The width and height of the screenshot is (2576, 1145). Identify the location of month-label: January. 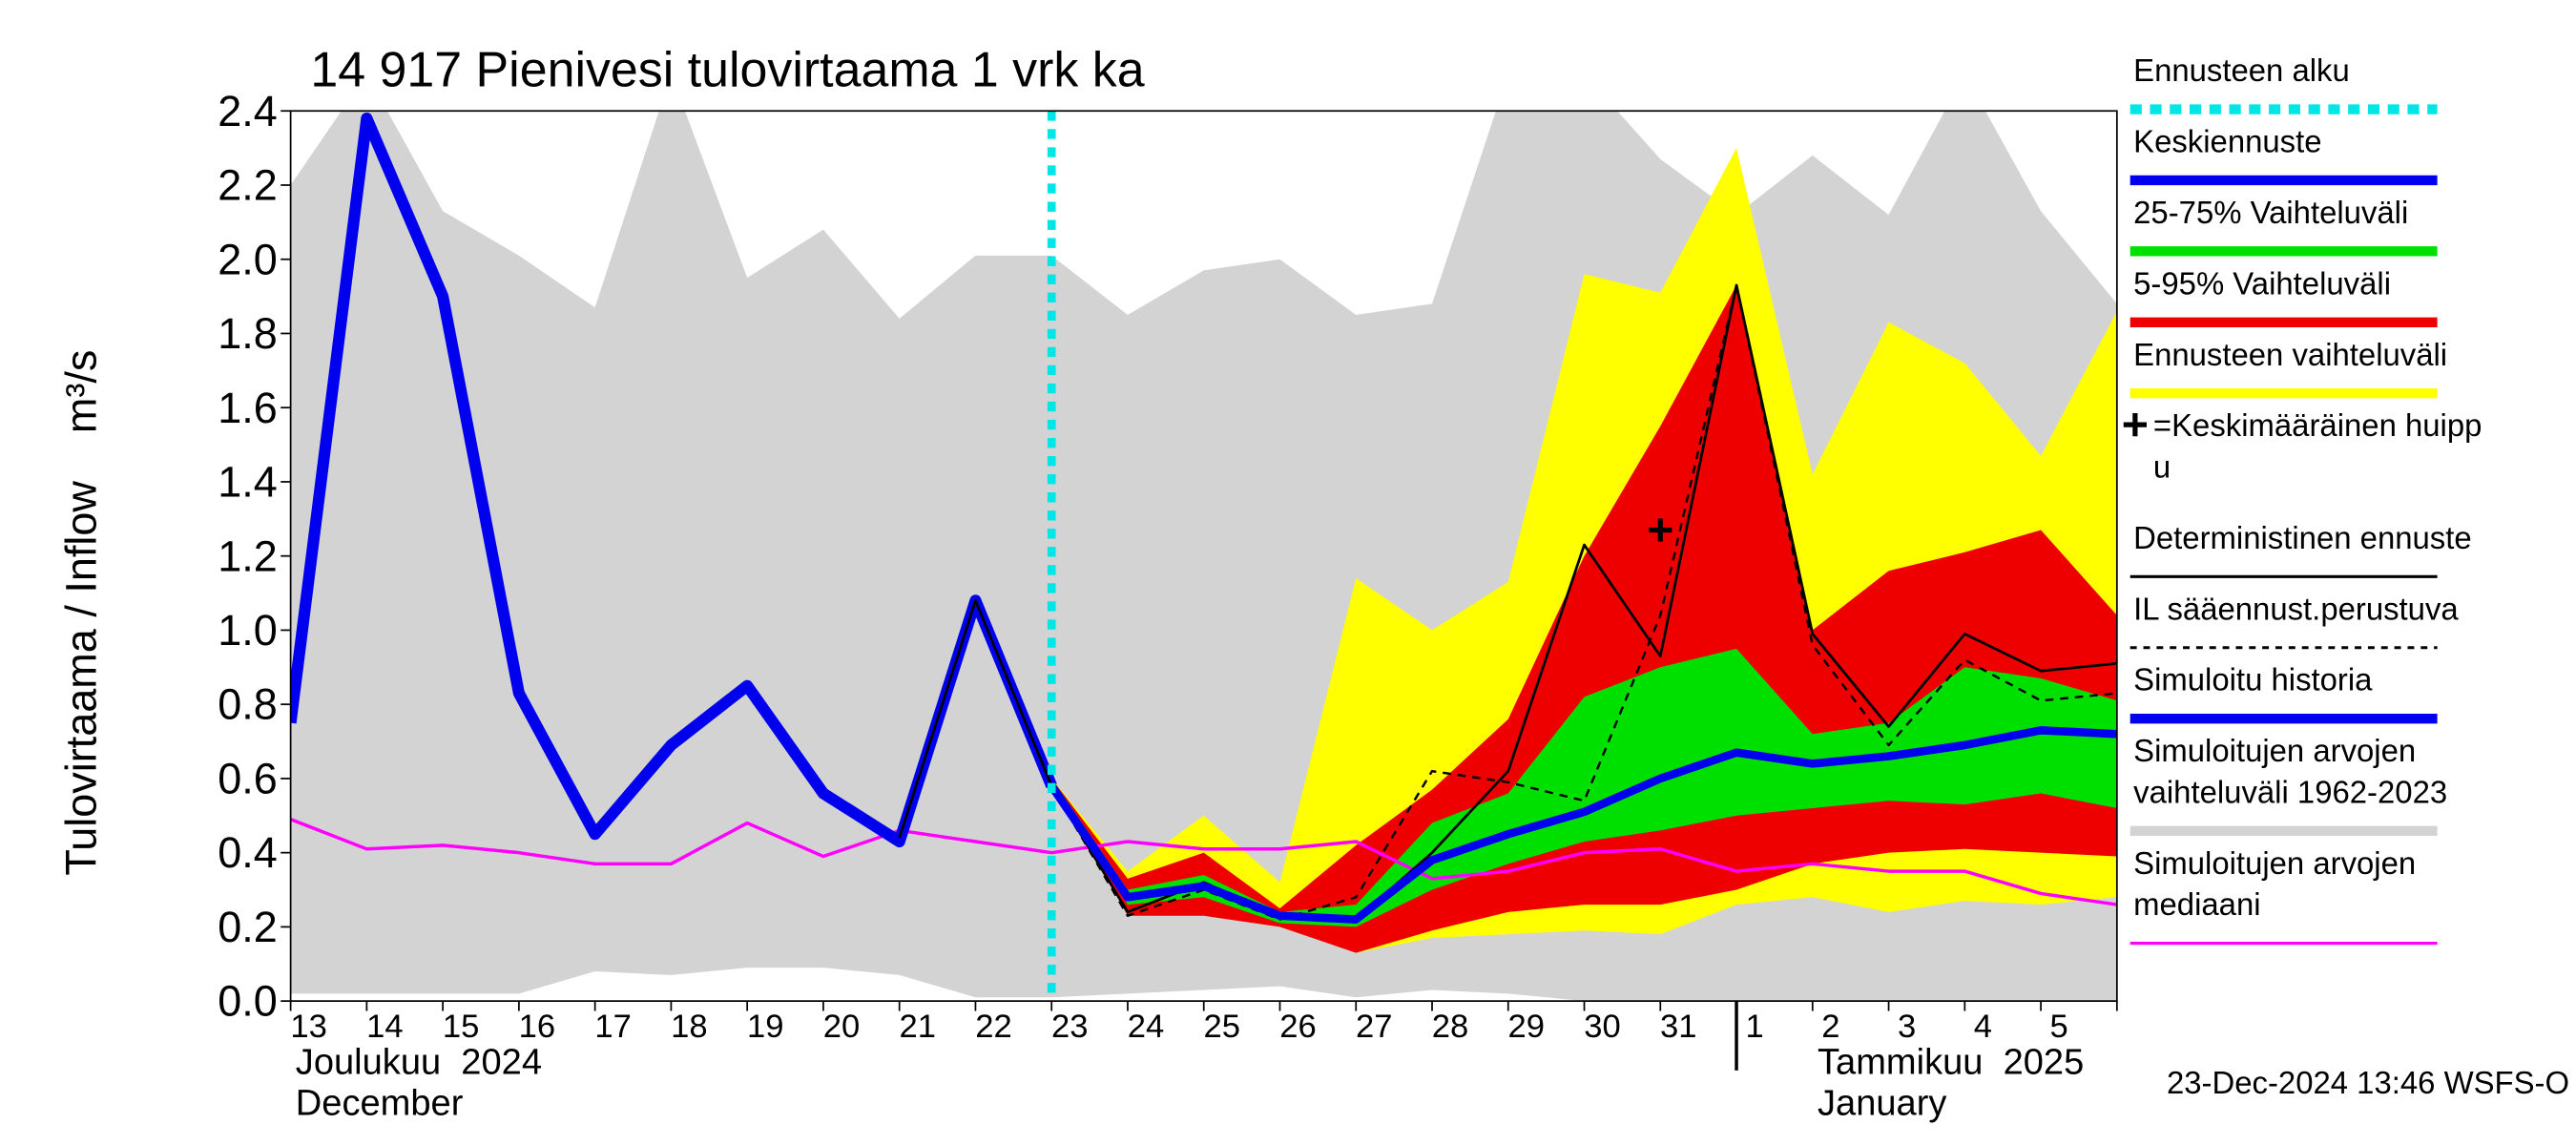
(1882, 1104).